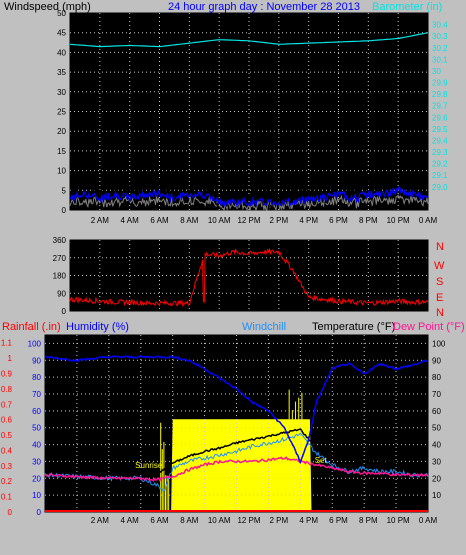 This screenshot has width=466, height=555. What do you see at coordinates (61, 13) in the screenshot?
I see `wind-ytick-10: 50` at bounding box center [61, 13].